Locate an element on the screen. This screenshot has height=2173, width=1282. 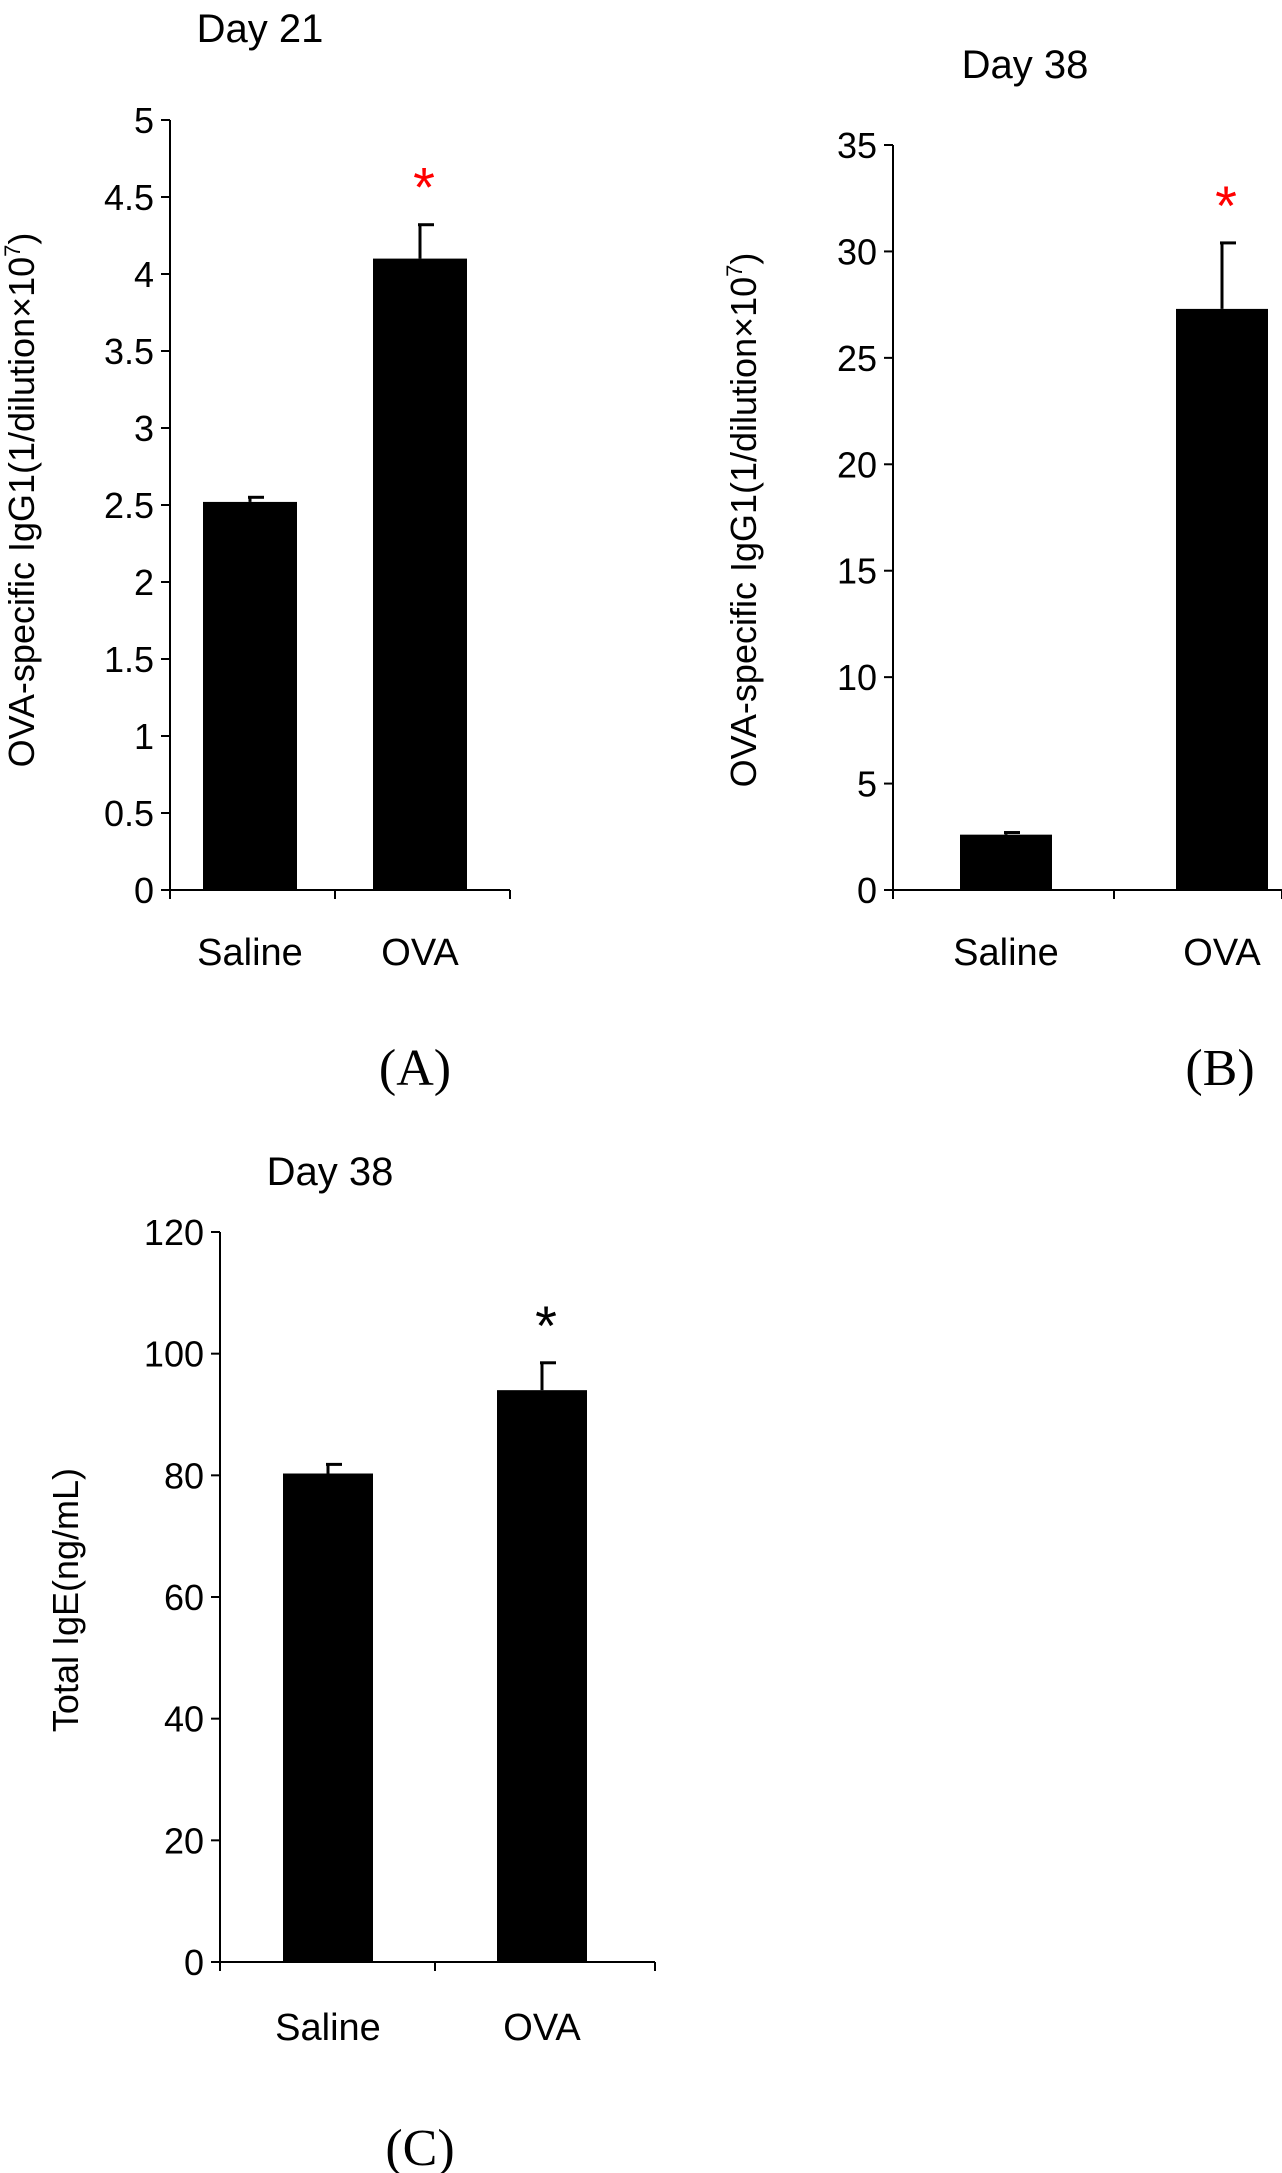
chart-b-bar-ova is located at coordinates (1222, 599).